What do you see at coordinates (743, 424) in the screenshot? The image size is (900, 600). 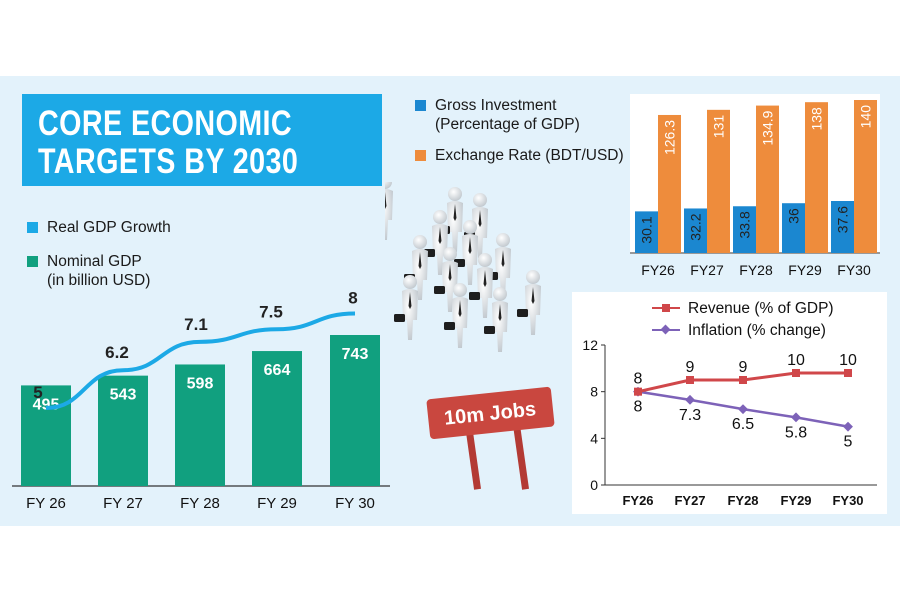 I see `inflation-label: 6.5` at bounding box center [743, 424].